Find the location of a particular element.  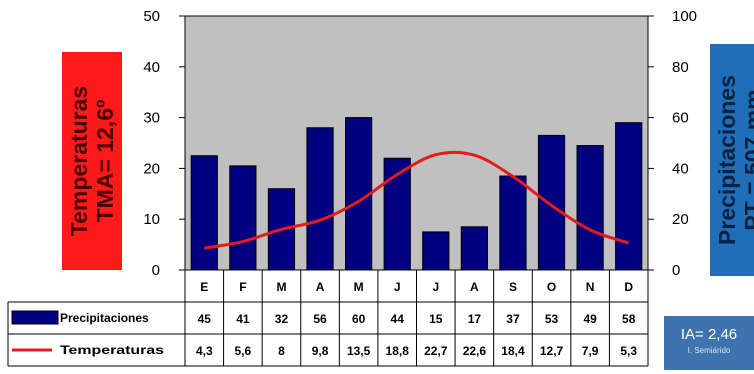

right-tick-label: 40 is located at coordinates (680, 168).